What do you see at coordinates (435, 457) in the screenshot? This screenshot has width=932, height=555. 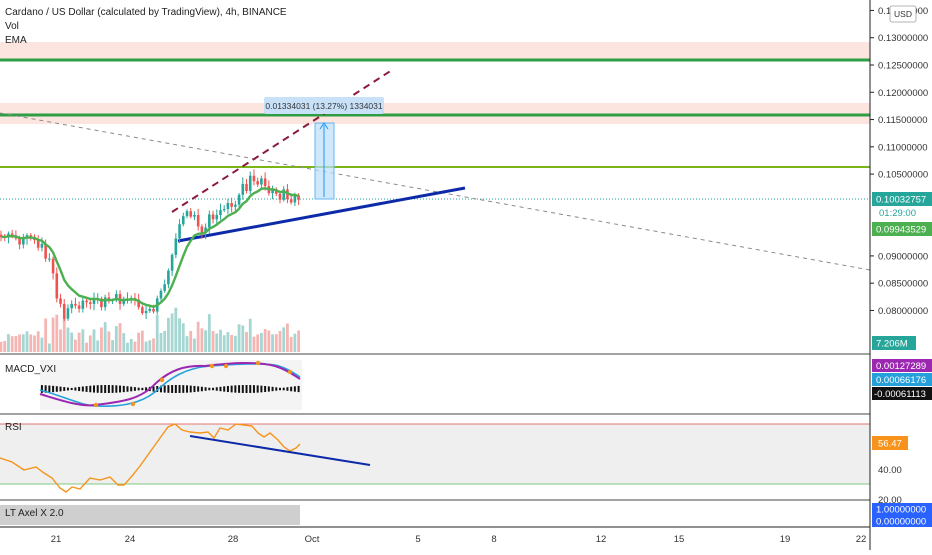 I see `rsi-pane: RSI` at bounding box center [435, 457].